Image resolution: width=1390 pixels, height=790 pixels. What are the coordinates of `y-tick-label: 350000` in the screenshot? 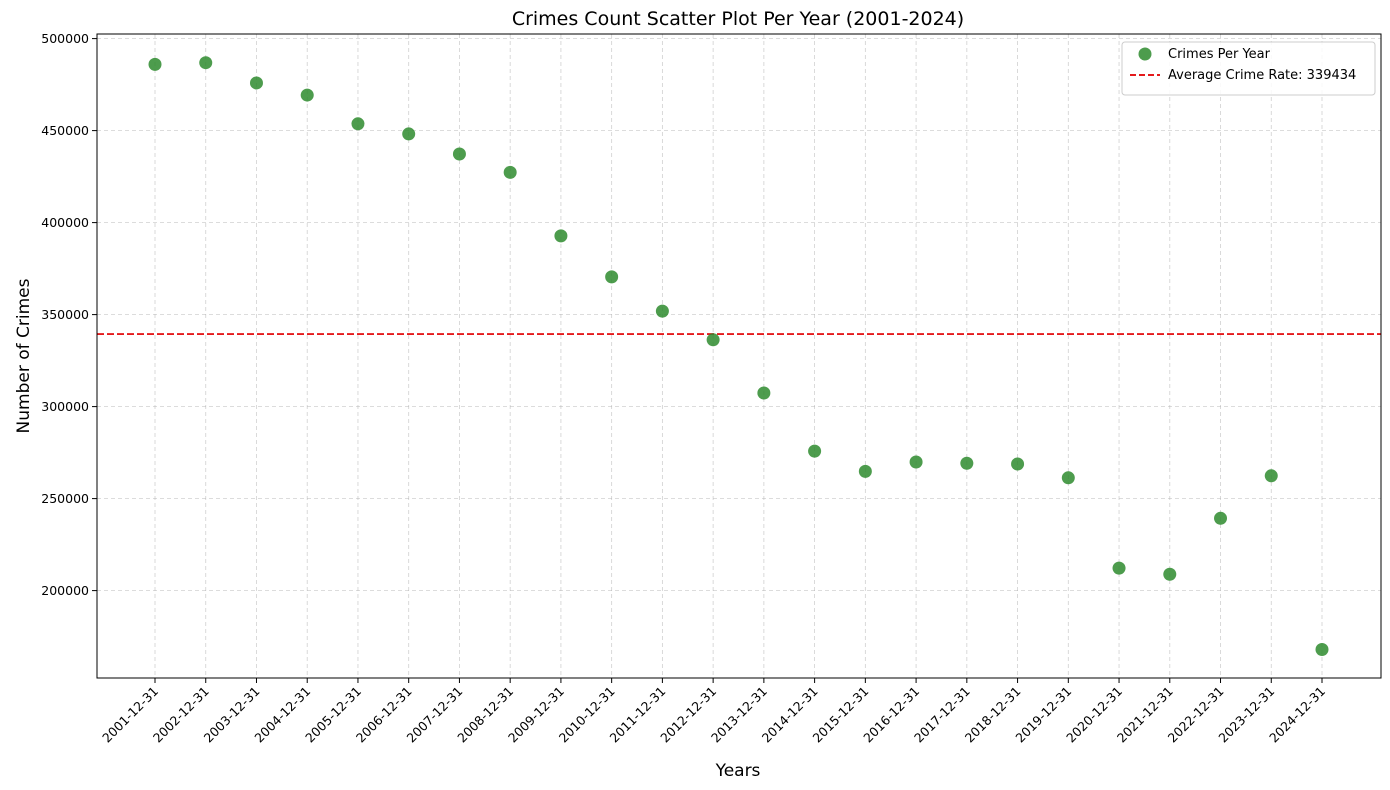 It's located at (65, 314).